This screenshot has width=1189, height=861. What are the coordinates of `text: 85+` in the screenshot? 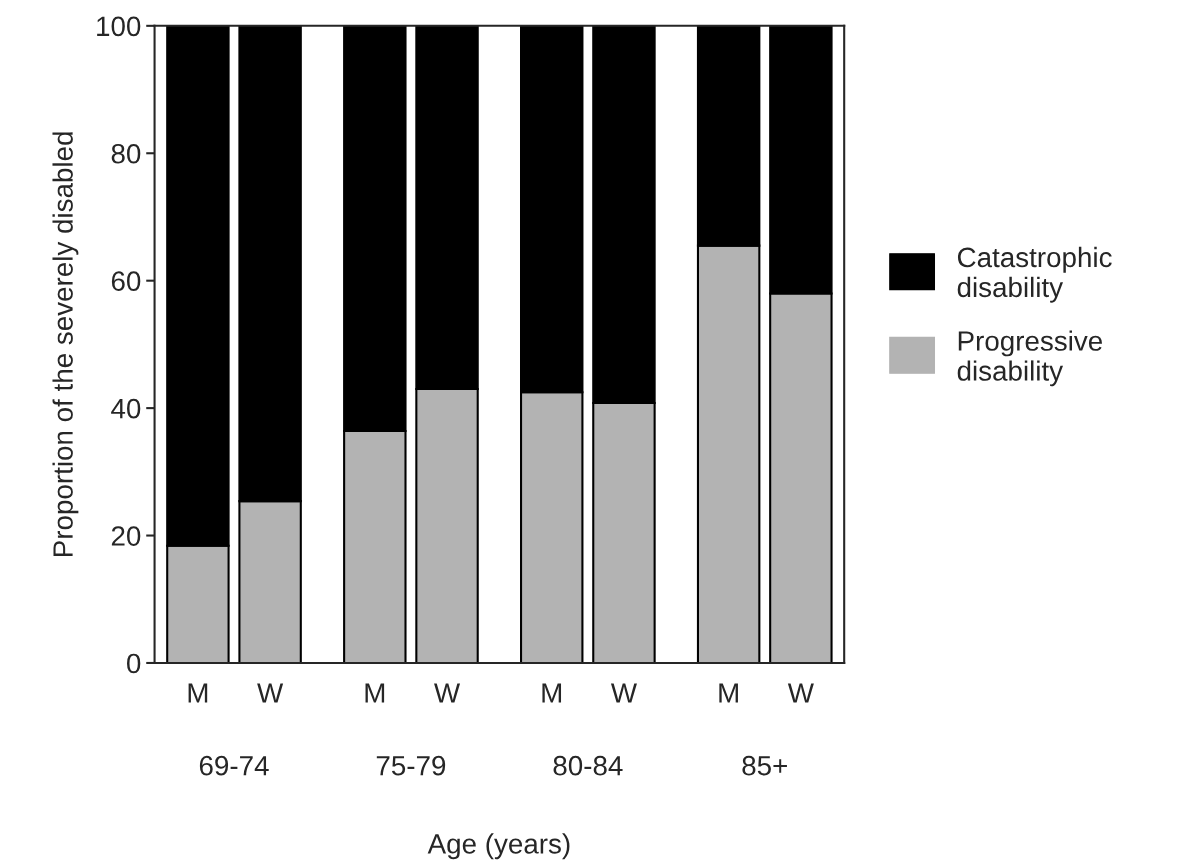 It's located at (764, 765).